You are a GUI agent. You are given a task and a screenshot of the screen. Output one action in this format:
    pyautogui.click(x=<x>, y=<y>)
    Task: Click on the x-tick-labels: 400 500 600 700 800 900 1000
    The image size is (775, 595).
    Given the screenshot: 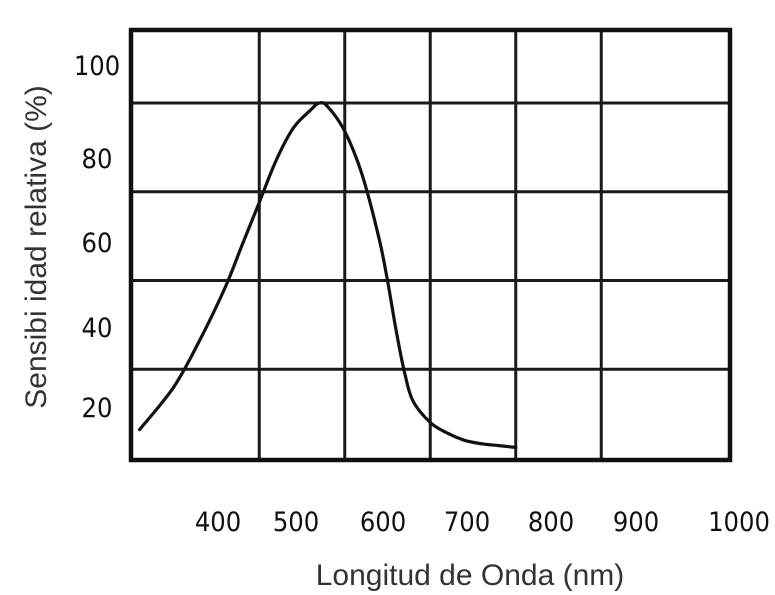 What is the action you would take?
    pyautogui.click(x=482, y=522)
    